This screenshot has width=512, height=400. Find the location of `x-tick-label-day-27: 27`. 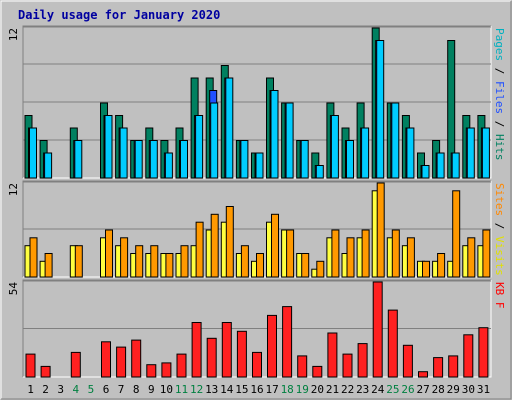

x-tick-label-day-27: 27 is located at coordinates (422, 389).